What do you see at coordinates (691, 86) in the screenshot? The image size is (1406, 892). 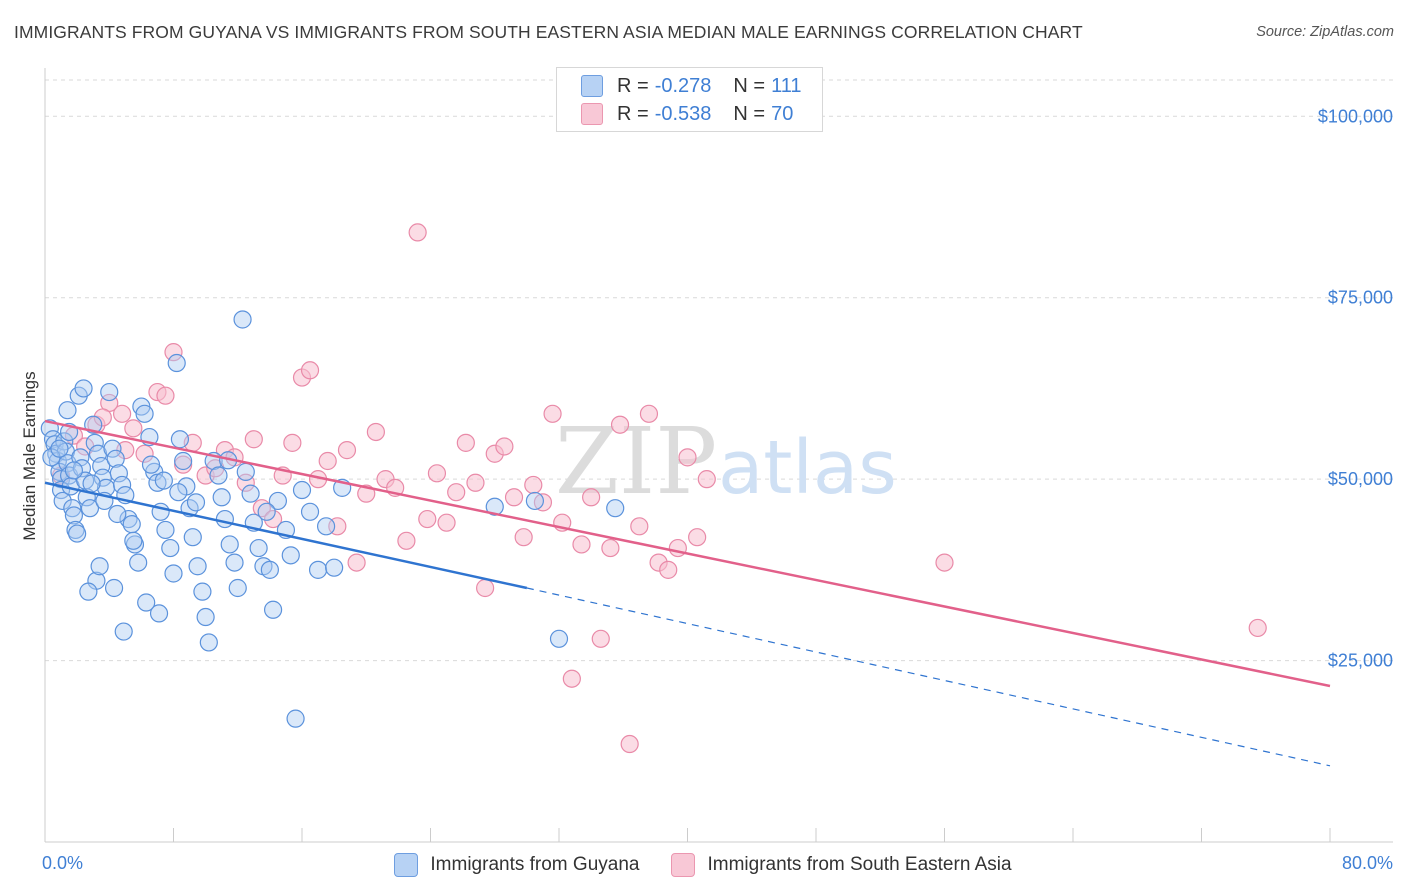 I see `legend-row-series1: R = -0.278 N = 111` at bounding box center [691, 86].